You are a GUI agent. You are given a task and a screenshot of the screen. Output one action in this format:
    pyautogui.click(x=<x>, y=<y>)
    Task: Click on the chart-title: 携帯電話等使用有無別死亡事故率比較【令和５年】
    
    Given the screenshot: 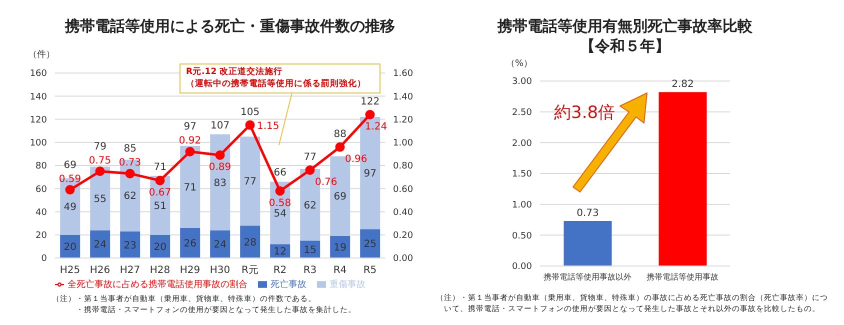 What is the action you would take?
    pyautogui.click(x=625, y=36)
    